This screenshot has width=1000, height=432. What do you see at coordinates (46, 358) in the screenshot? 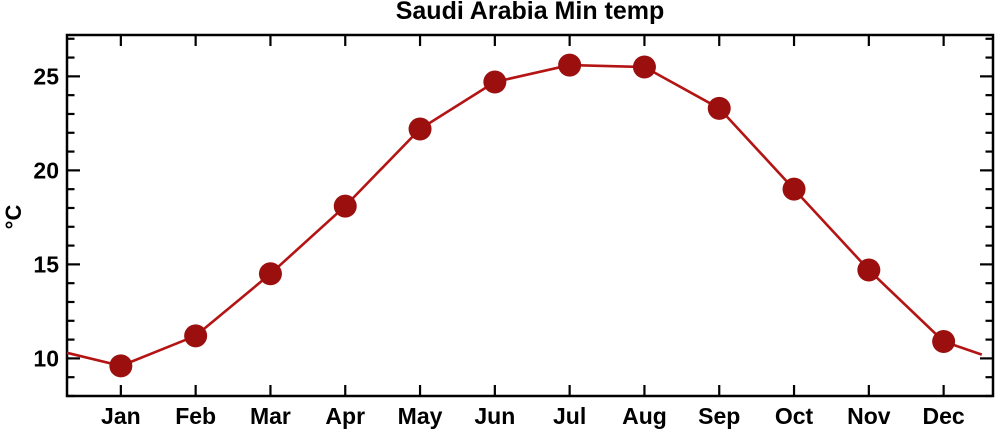
I see `y-tick-label: 10` at bounding box center [46, 358].